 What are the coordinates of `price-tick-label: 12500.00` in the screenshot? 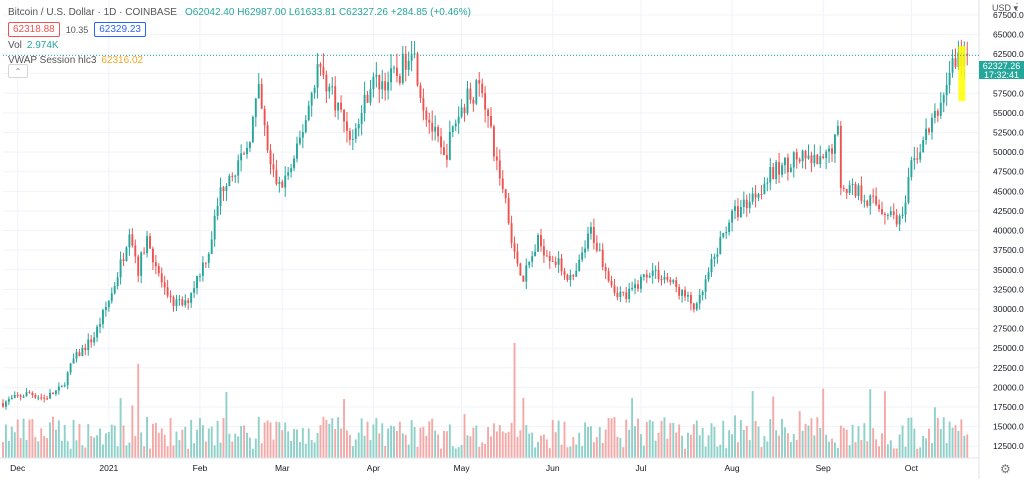 It's located at (1008, 446).